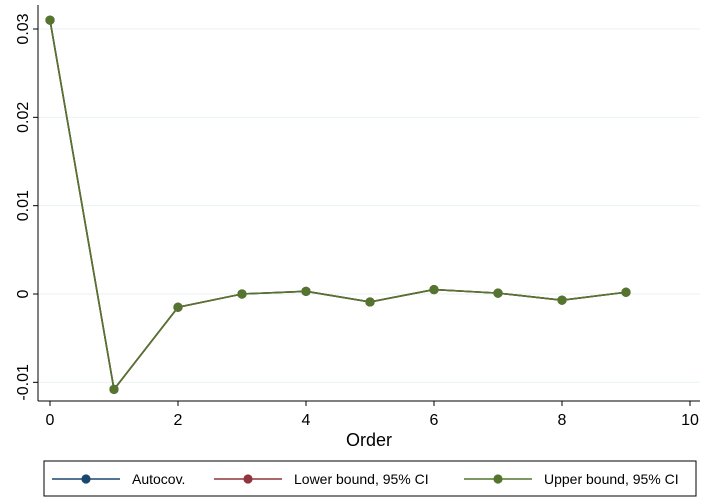 Image resolution: width=702 pixels, height=499 pixels. I want to click on legend-label: Lower bound, 95% CI, so click(361, 479).